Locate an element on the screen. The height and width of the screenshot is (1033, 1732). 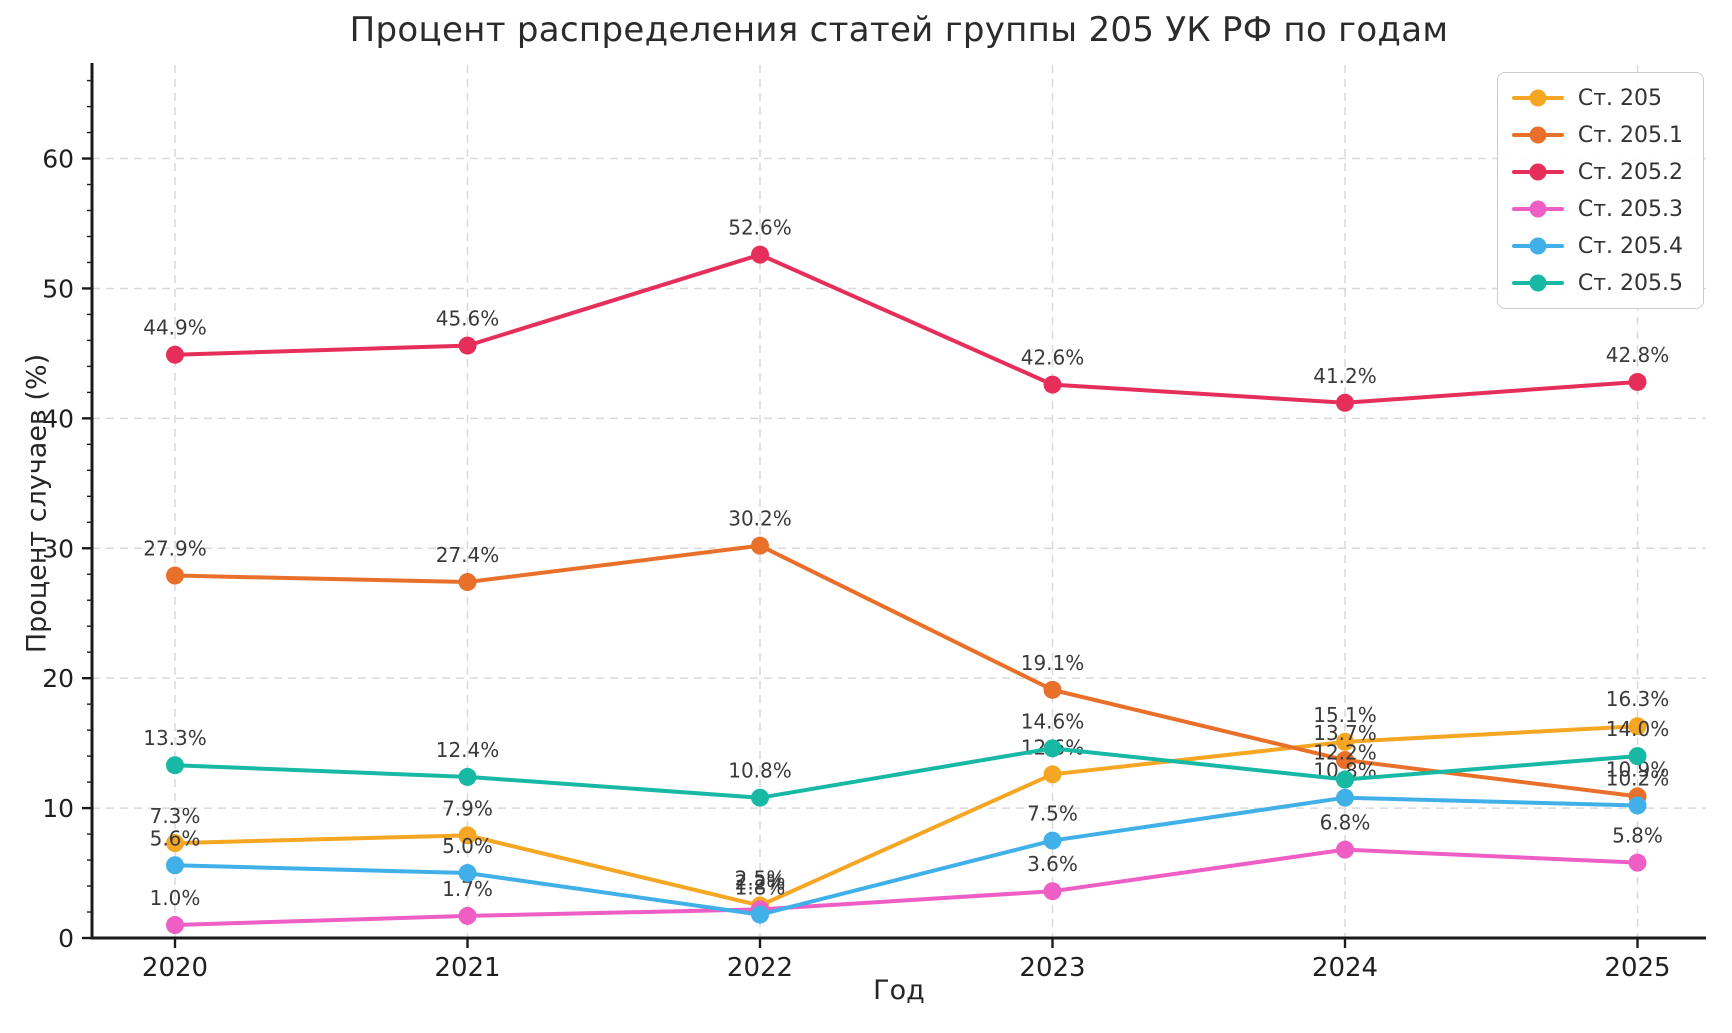
x-tick-label: 2025 is located at coordinates (1637, 968).